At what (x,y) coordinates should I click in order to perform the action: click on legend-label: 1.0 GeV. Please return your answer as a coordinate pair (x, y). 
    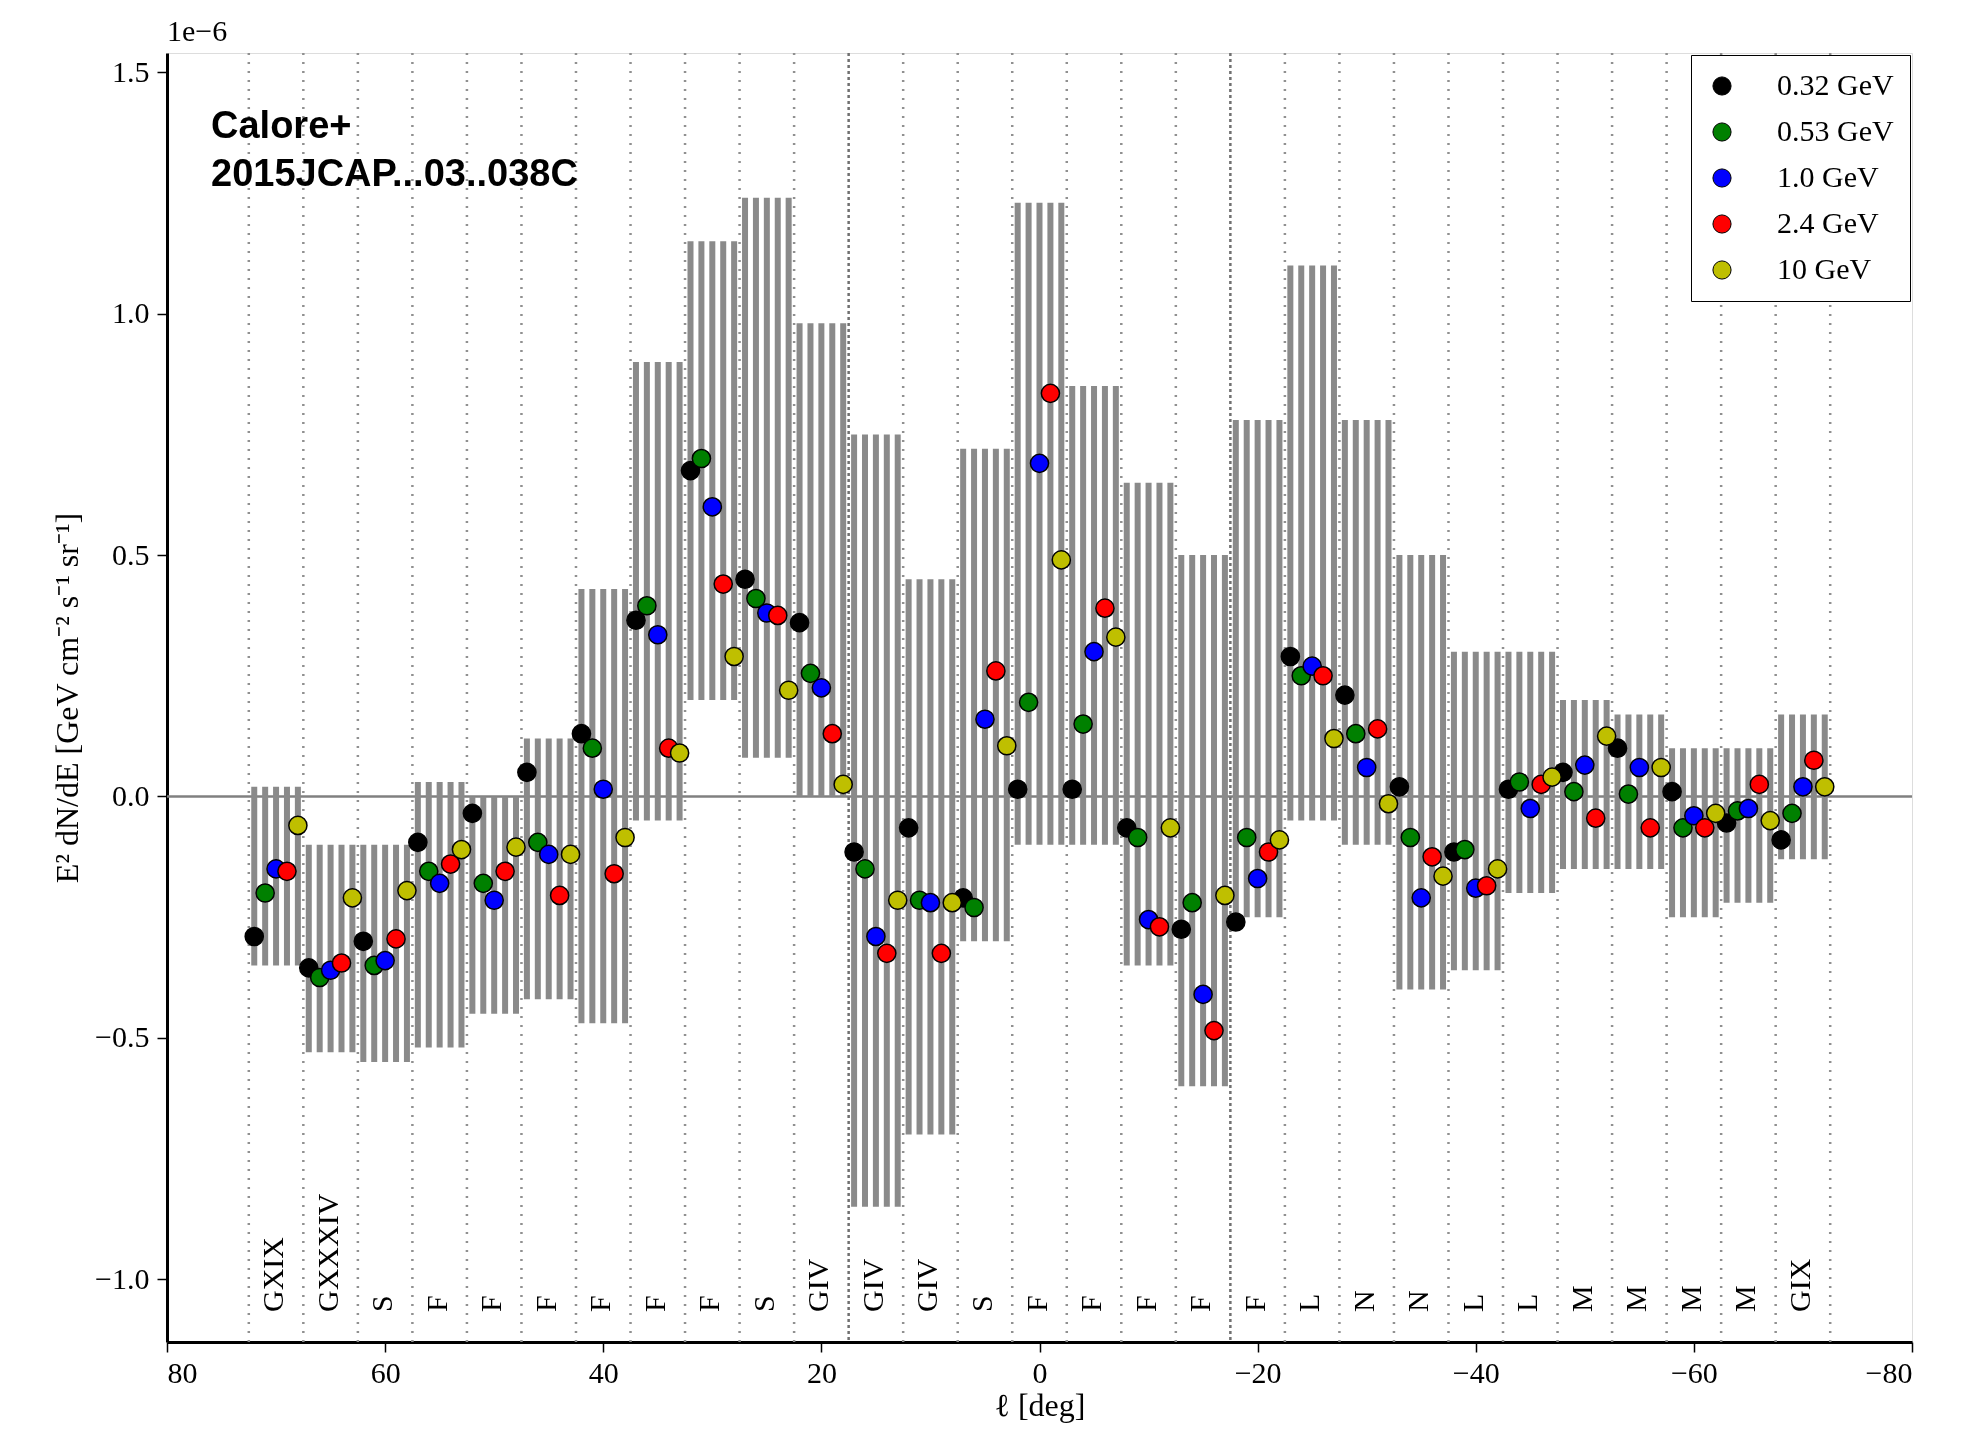
    Looking at the image, I should click on (1828, 176).